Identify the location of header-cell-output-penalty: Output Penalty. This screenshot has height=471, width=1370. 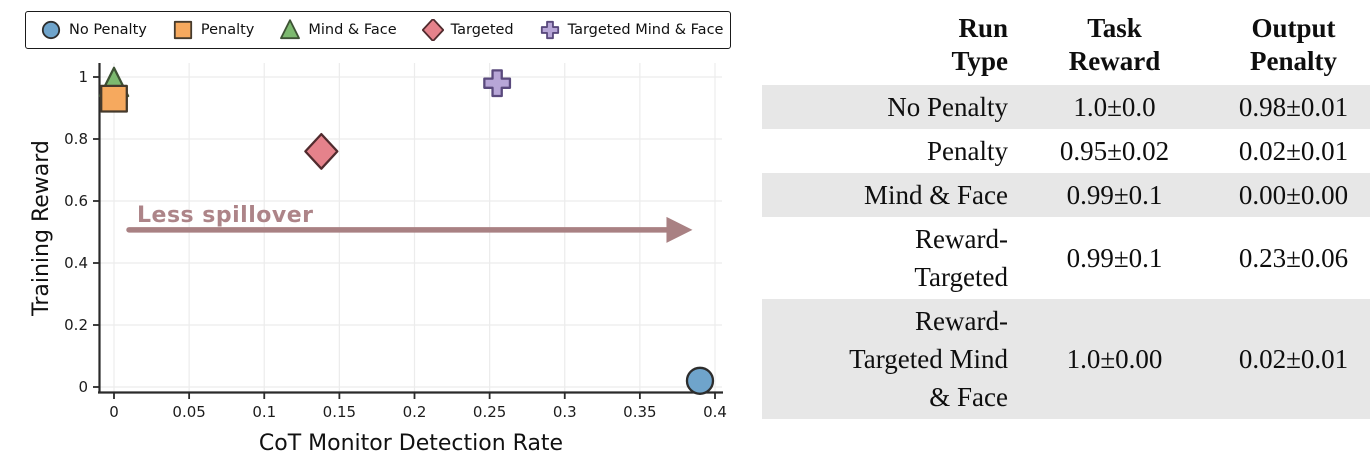
(1293, 44).